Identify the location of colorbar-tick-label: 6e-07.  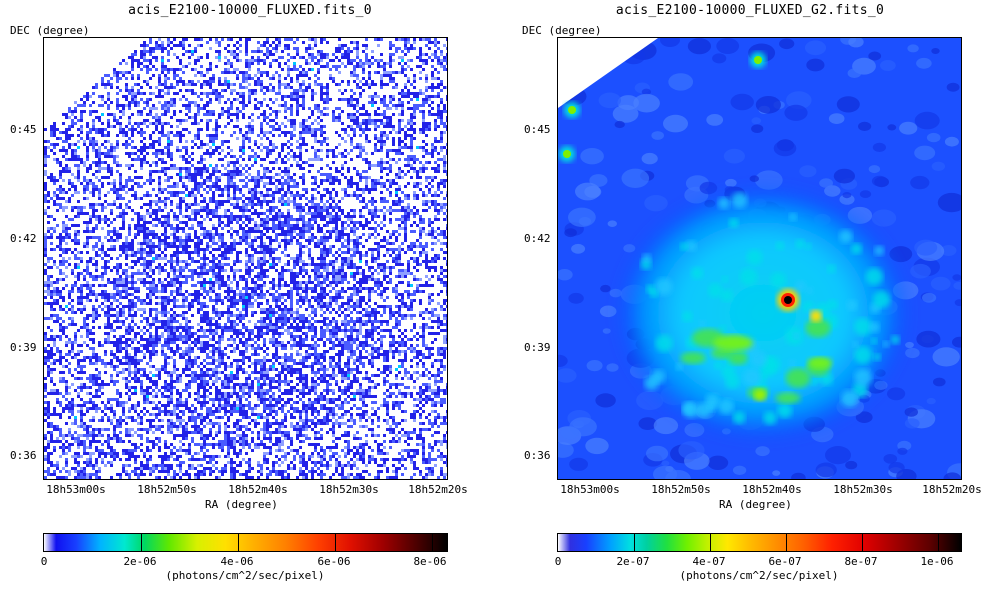
(785, 561).